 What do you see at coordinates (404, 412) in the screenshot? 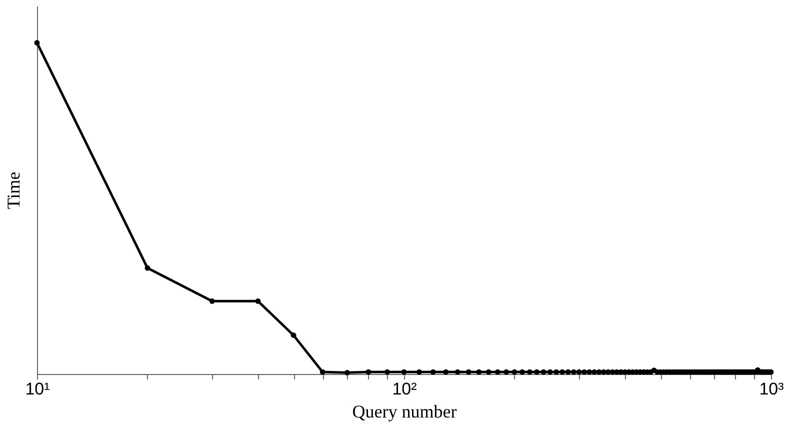
I see `x-axis-title: Query number` at bounding box center [404, 412].